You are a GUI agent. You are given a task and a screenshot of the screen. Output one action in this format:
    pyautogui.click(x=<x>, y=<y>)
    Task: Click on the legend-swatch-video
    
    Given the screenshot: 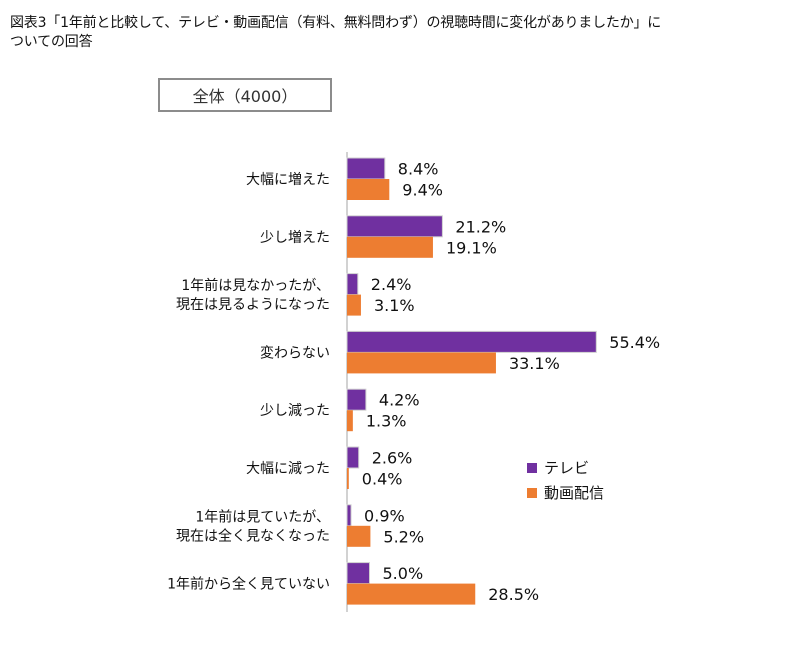 What is the action you would take?
    pyautogui.click(x=532, y=493)
    